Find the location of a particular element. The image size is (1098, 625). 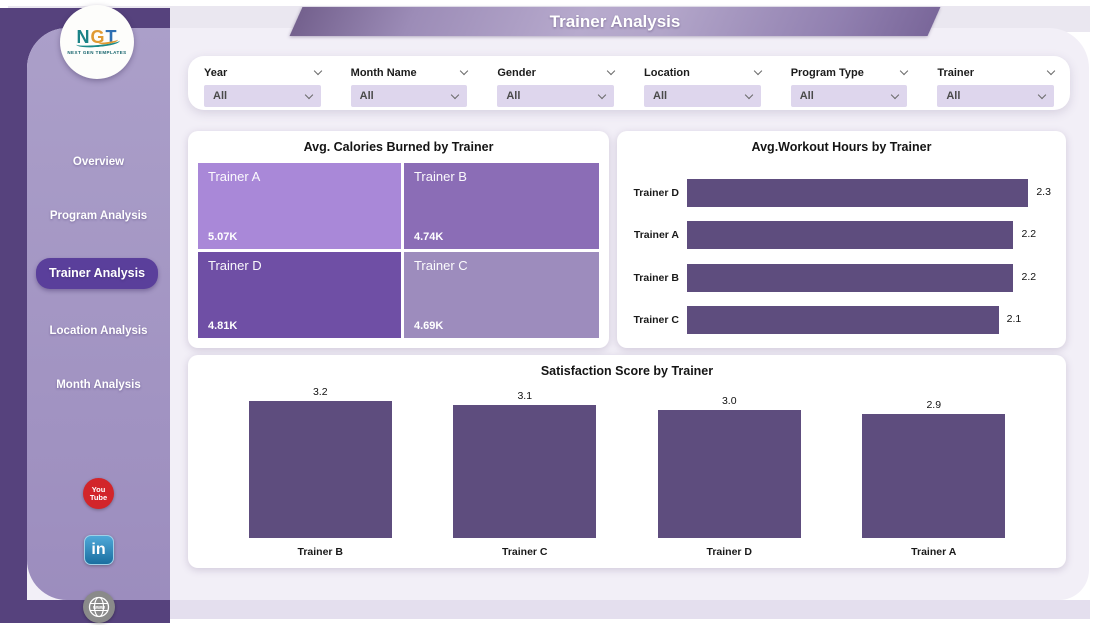

youtube-icon-text: Tube is located at coordinates (98, 497).